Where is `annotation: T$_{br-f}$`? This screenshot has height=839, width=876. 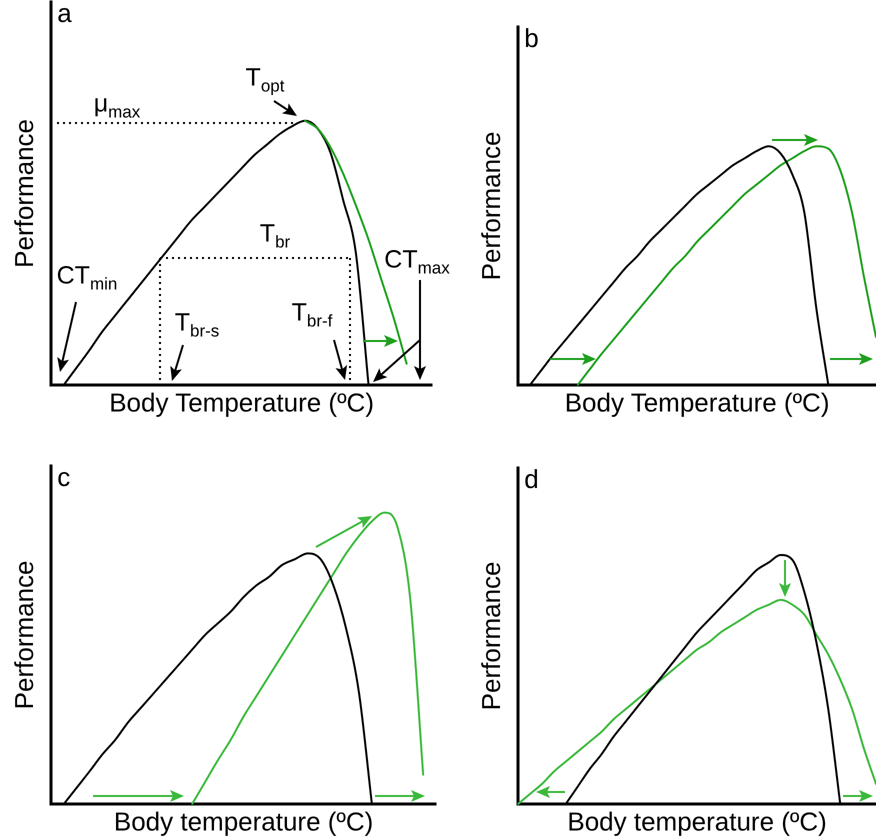 annotation: T$_{br-f}$ is located at coordinates (312, 314).